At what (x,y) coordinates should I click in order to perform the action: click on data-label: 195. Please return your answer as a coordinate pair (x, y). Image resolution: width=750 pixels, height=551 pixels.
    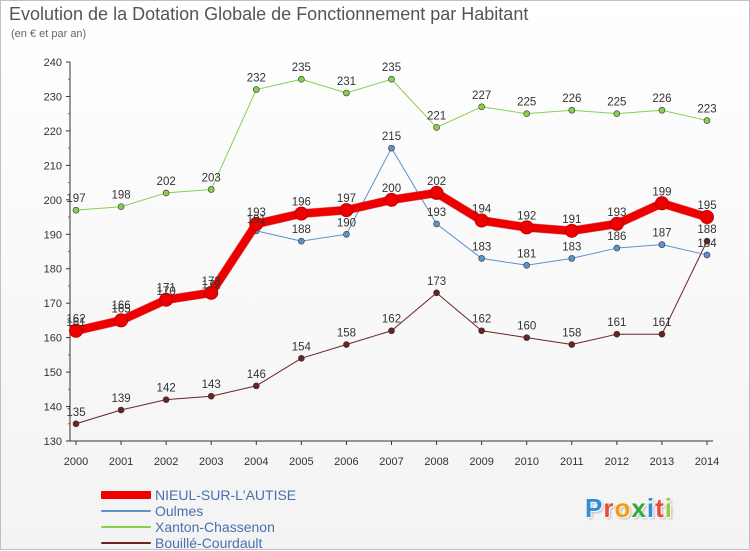
    Looking at the image, I should click on (706, 206).